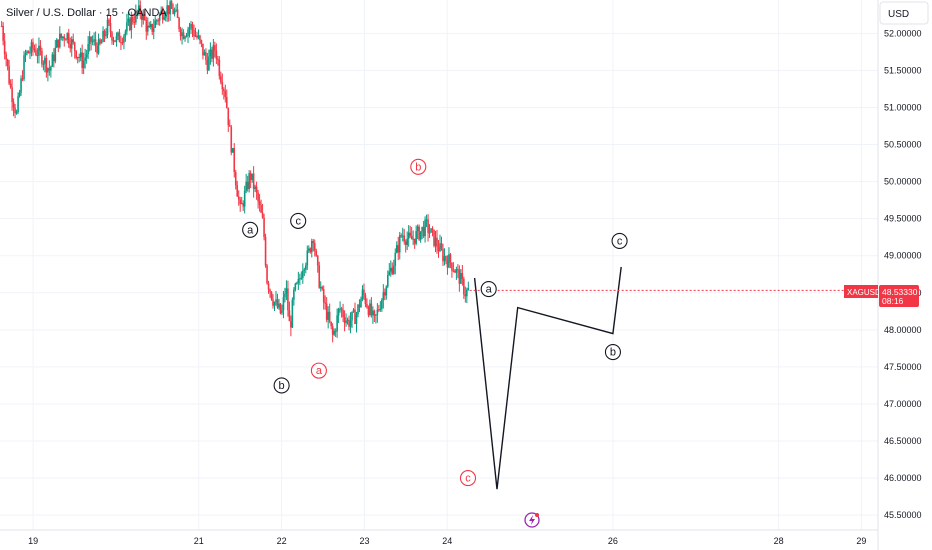  Describe the element at coordinates (893, 301) in the screenshot. I see `bar-countdown: 08:16` at that location.